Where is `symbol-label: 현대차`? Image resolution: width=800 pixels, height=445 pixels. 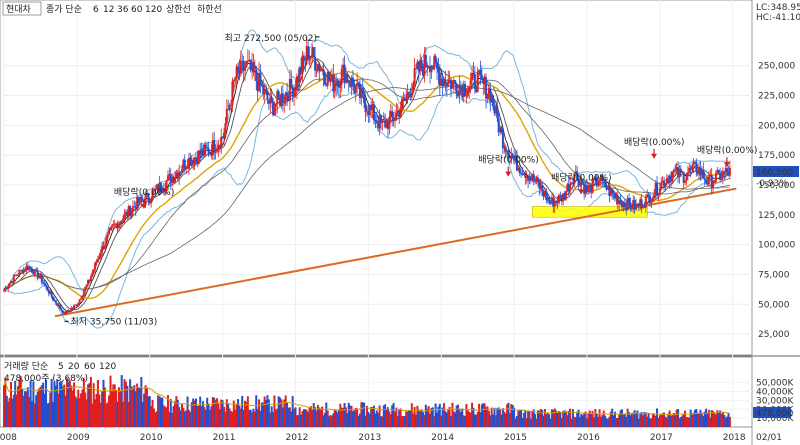 symbol-label: 현대차 is located at coordinates (19, 9).